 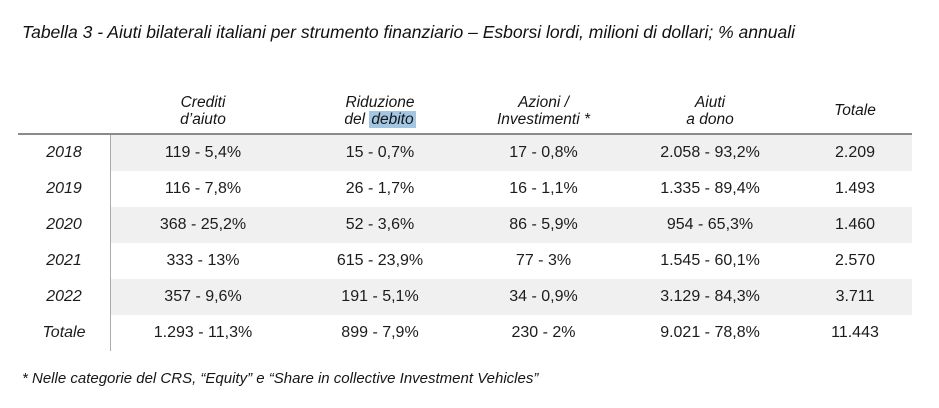 I want to click on header-line: Aiuti, so click(x=710, y=102).